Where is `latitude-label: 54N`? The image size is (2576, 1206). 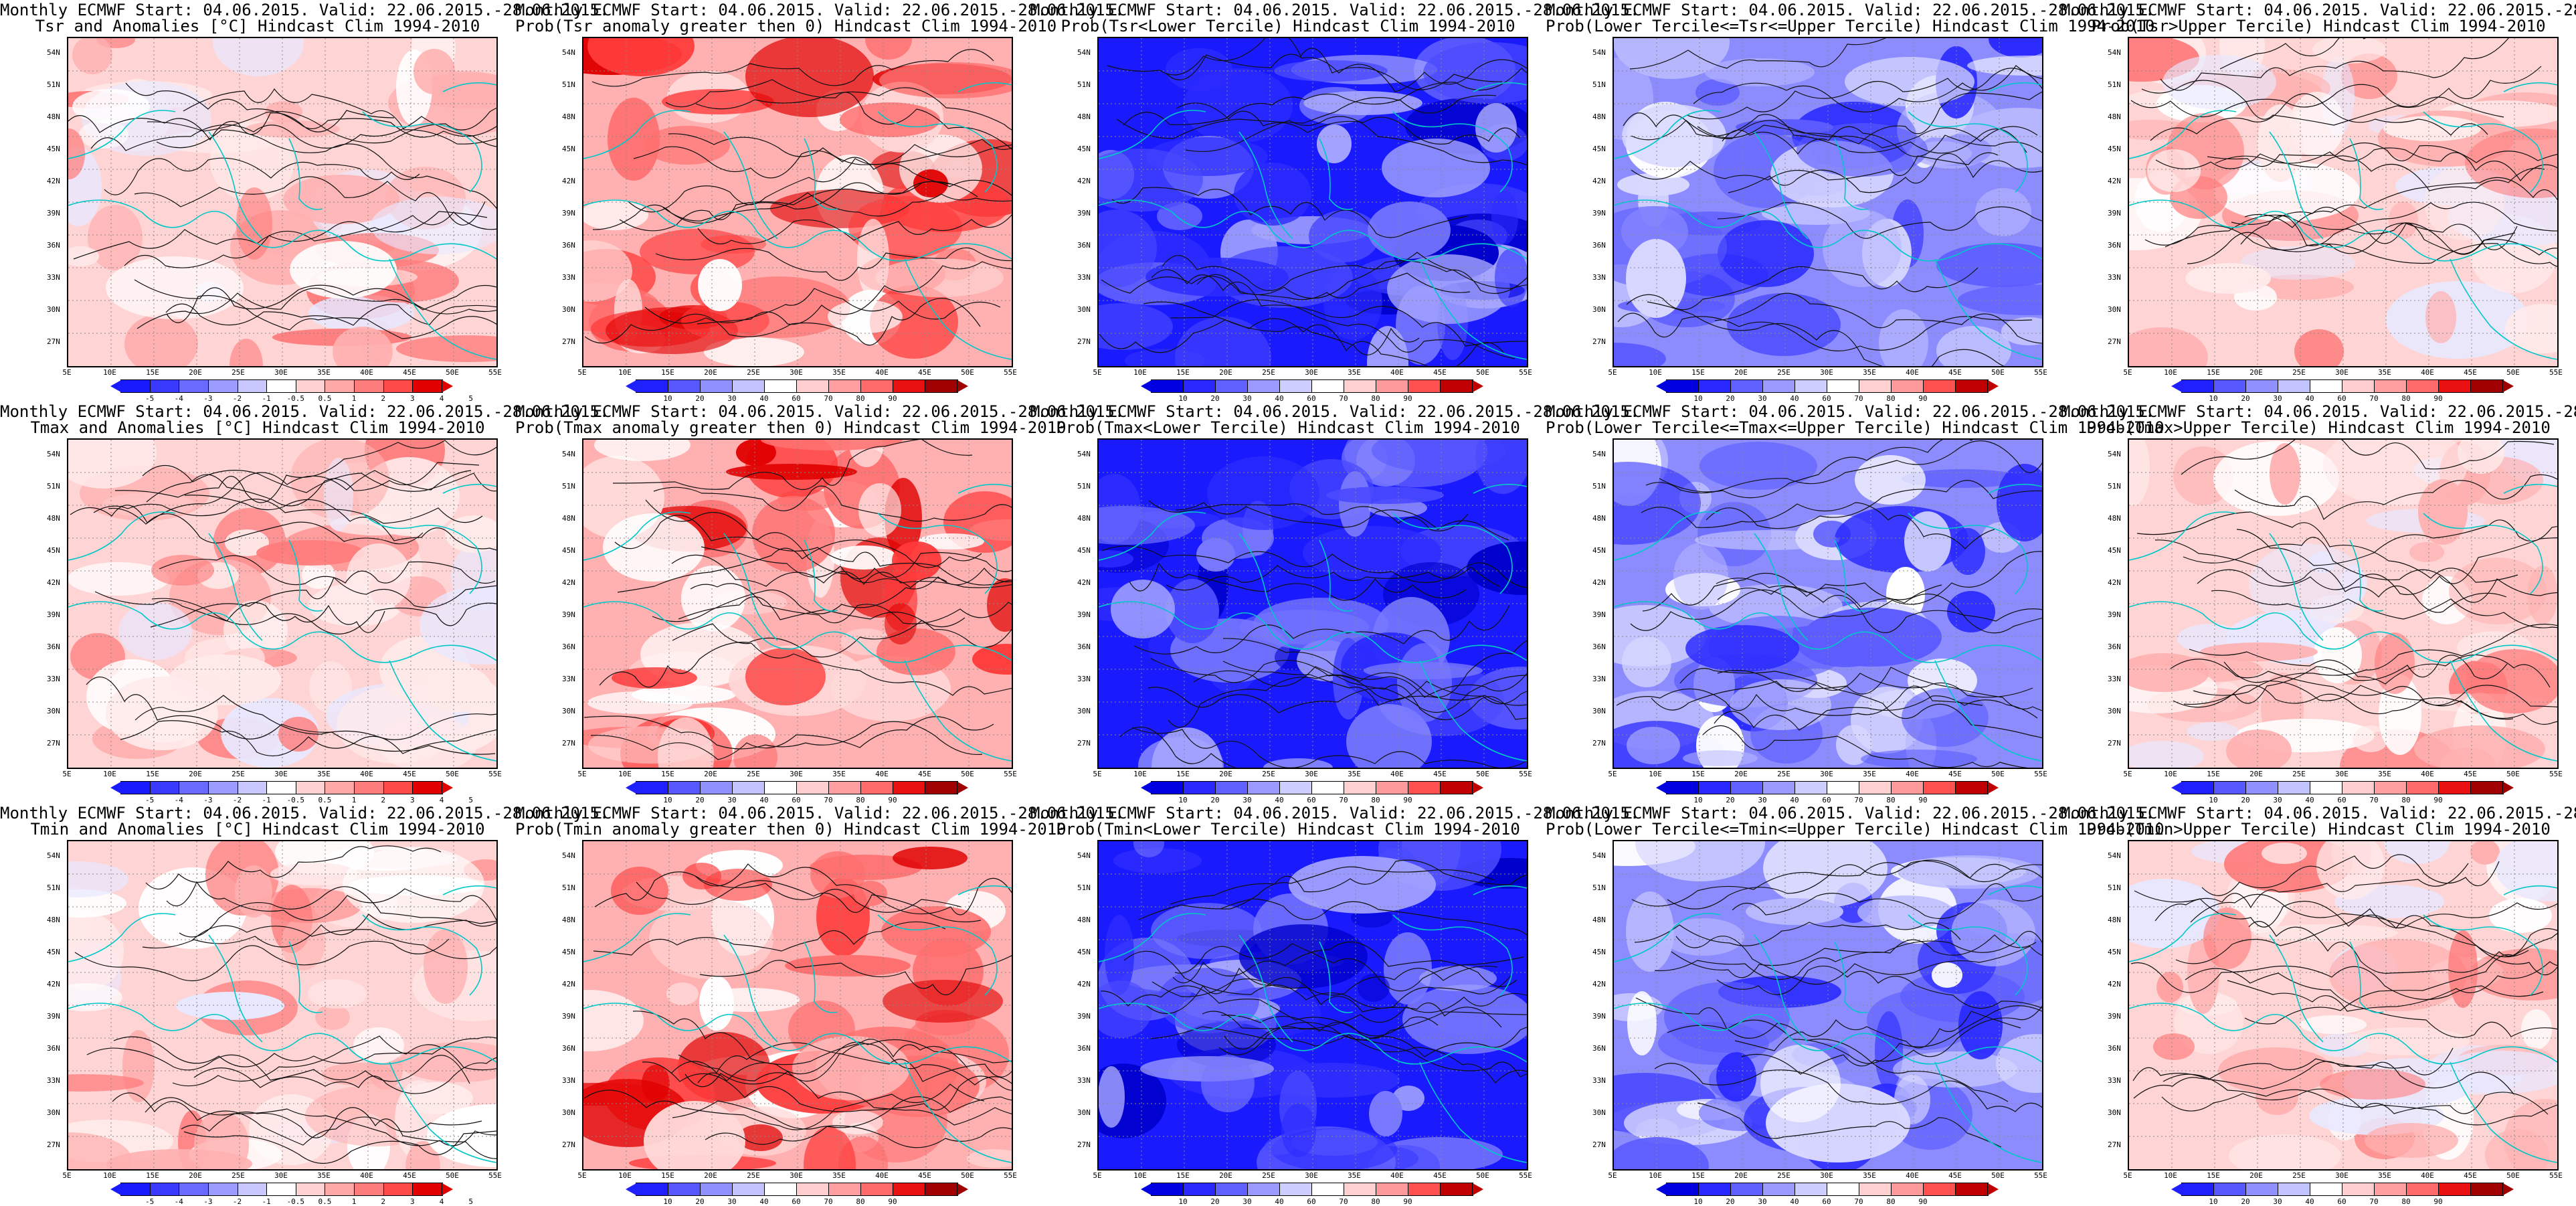
latitude-label: 54N is located at coordinates (2114, 52).